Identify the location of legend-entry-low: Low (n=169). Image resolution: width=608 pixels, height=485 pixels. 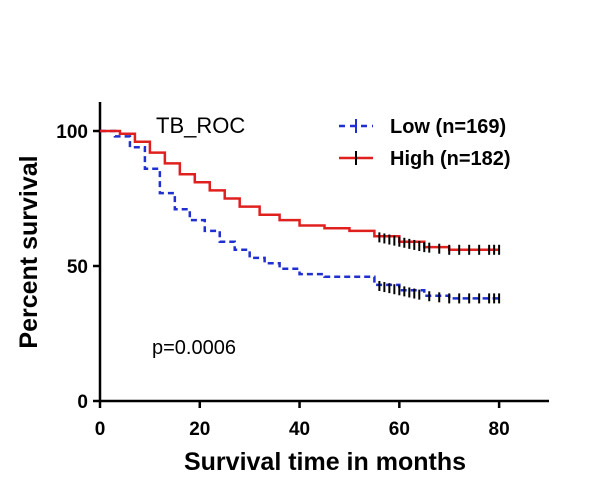
(422, 127).